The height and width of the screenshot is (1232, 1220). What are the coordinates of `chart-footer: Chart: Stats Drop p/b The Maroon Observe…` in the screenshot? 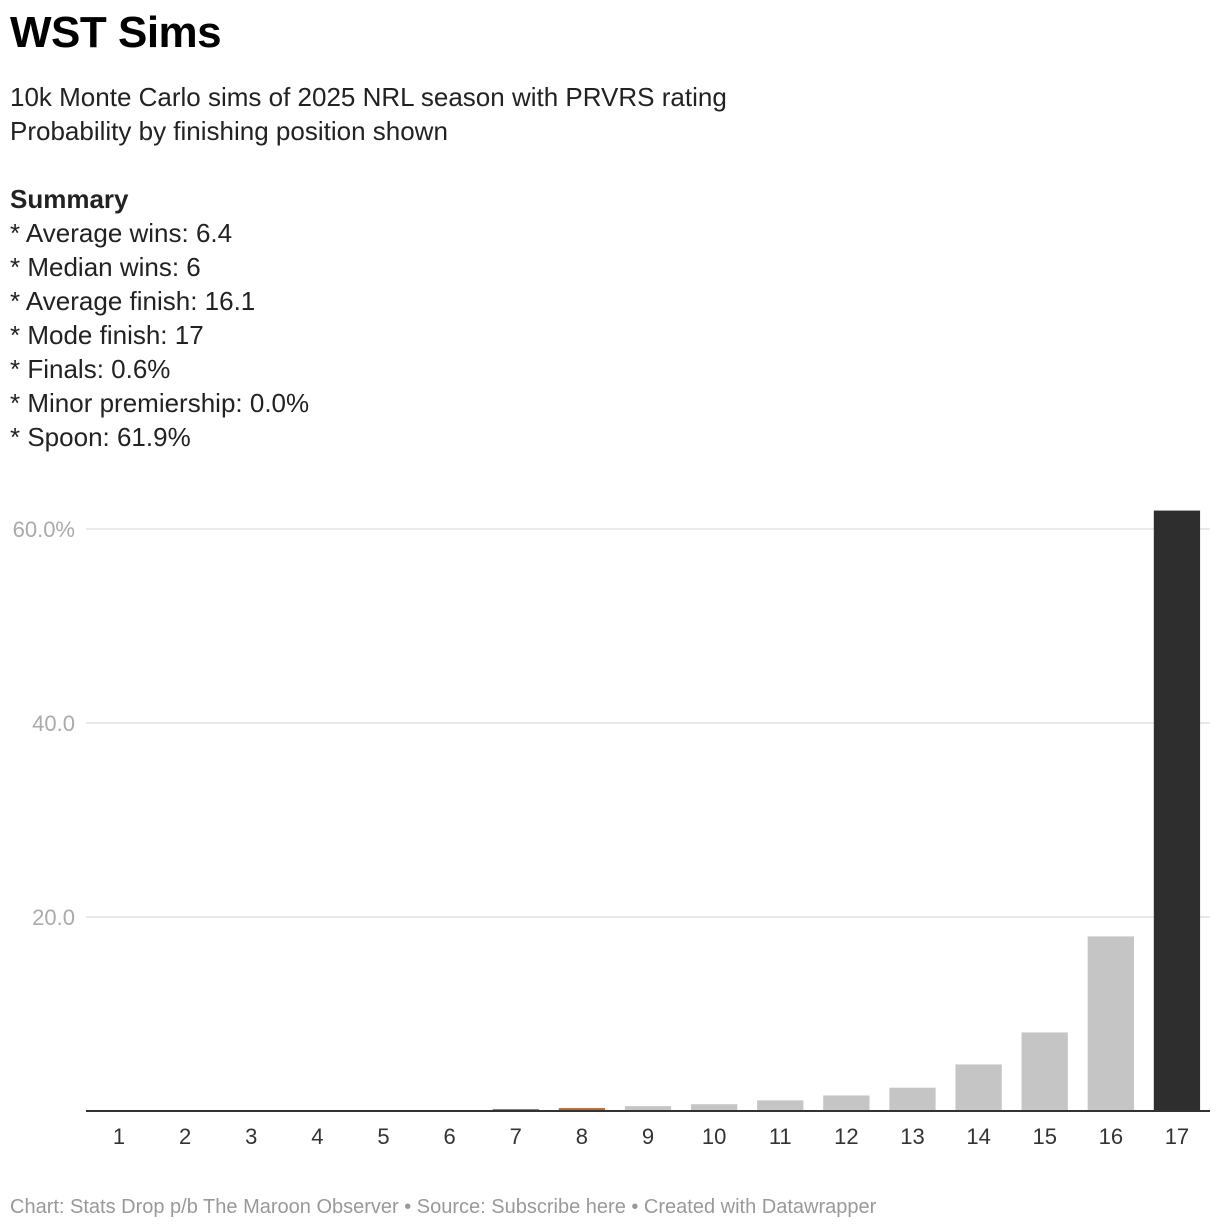 It's located at (443, 1207).